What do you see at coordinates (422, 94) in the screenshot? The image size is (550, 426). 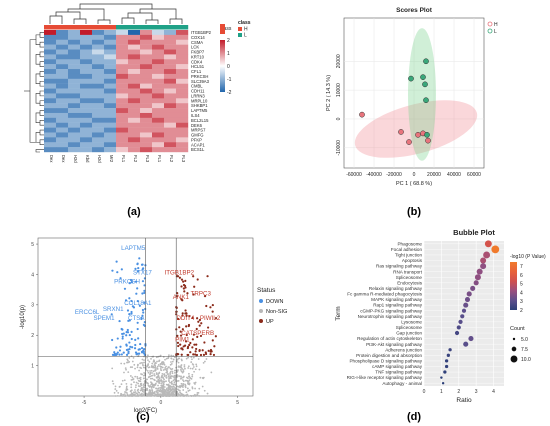 I see `confidence-ellipse-L` at bounding box center [422, 94].